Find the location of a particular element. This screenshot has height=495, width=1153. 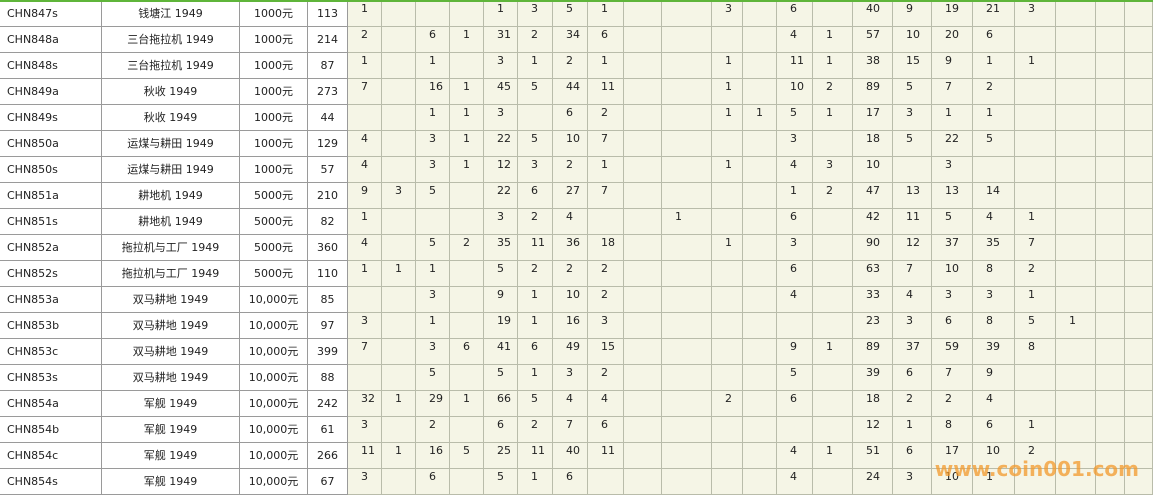

watermark: www.coin001.com is located at coordinates (1036, 469).